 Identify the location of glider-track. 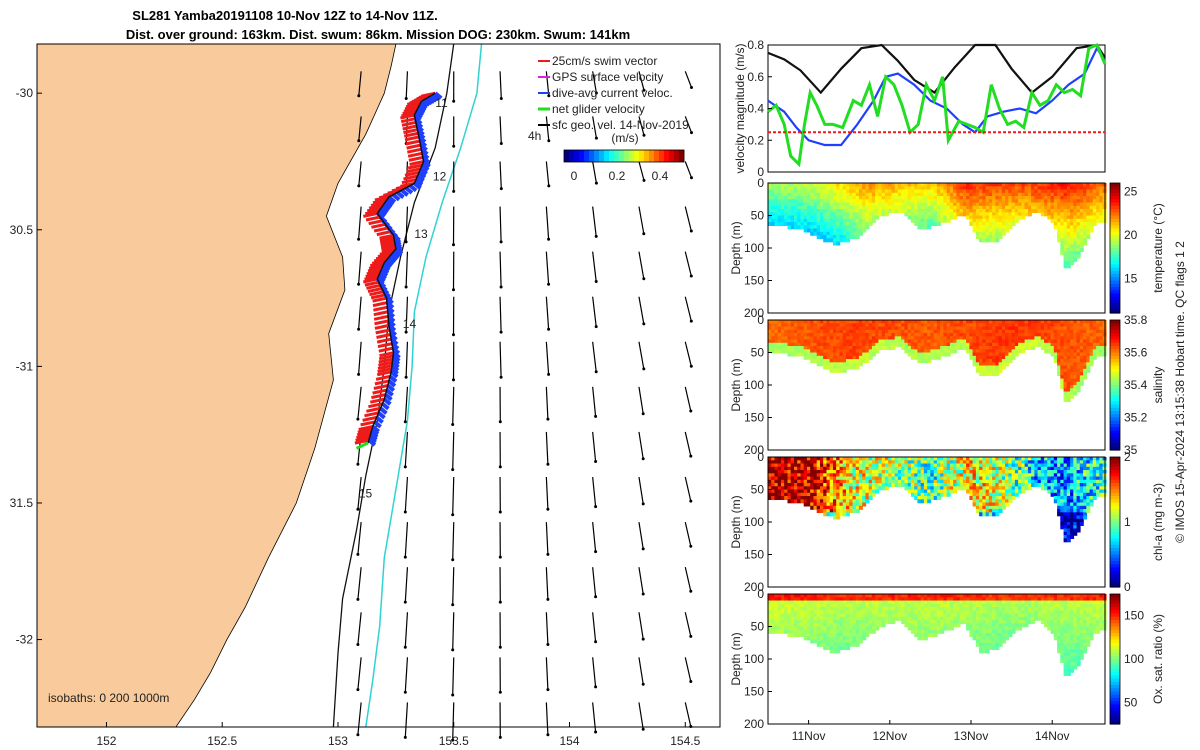
(398, 270).